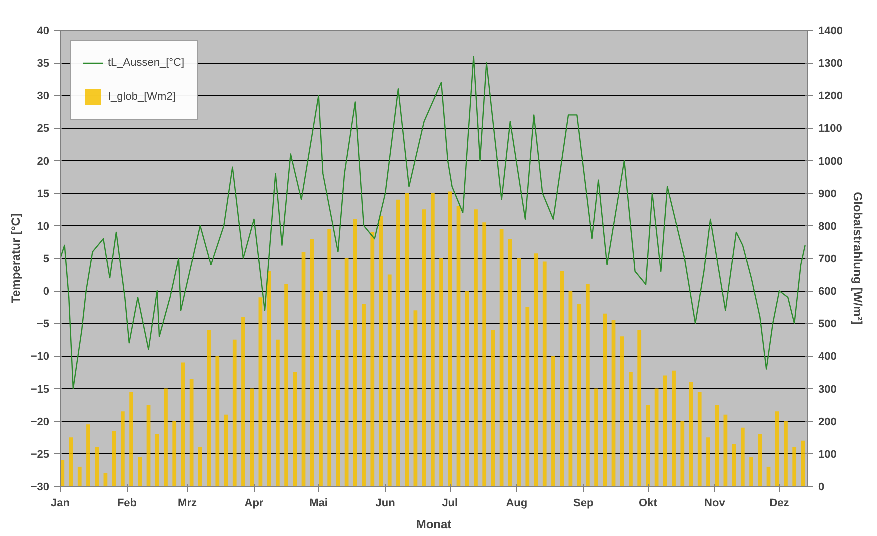 The width and height of the screenshot is (877, 536). What do you see at coordinates (827, 390) in the screenshot?
I see `y2-tick-label: 300` at bounding box center [827, 390].